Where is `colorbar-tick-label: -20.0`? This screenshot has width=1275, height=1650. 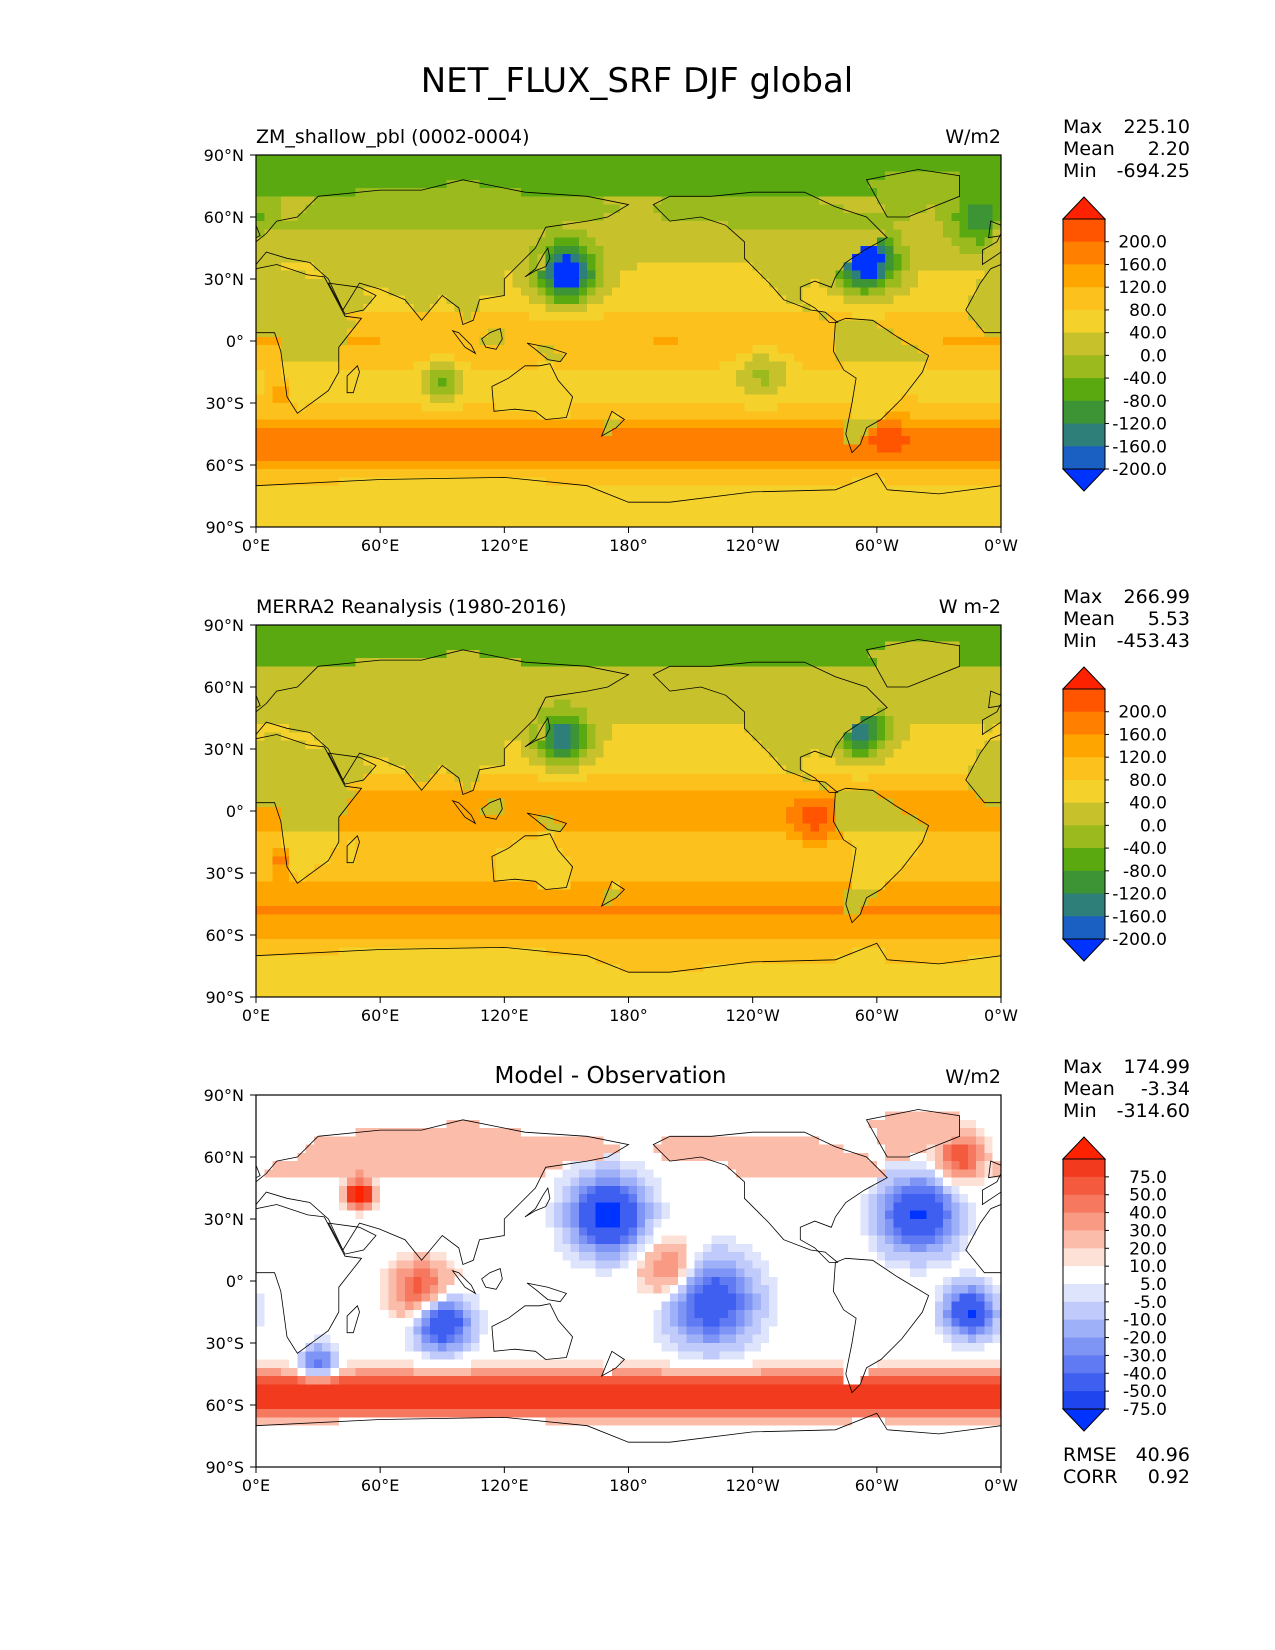
colorbar-tick-label: -20.0 is located at coordinates (1145, 1339).